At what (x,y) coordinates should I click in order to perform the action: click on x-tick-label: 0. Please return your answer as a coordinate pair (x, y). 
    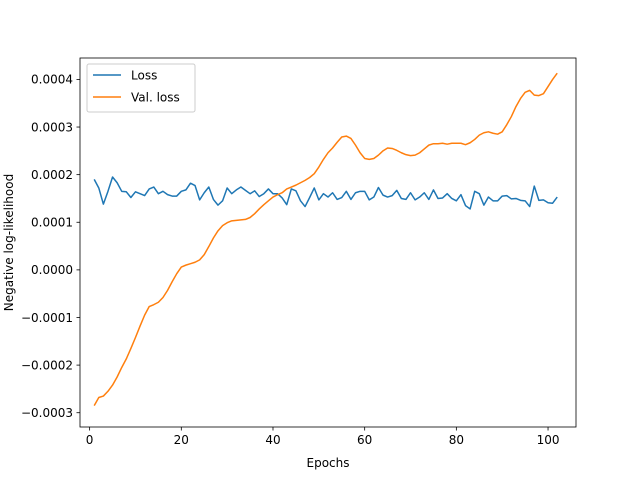
    Looking at the image, I should click on (90, 440).